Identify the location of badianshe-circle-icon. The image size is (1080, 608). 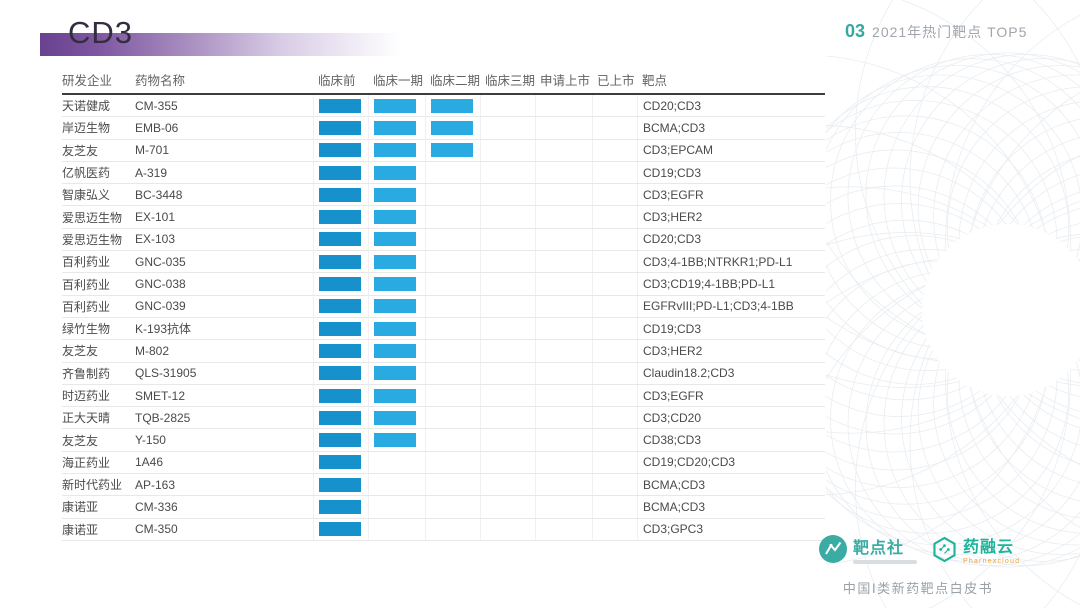
(833, 551).